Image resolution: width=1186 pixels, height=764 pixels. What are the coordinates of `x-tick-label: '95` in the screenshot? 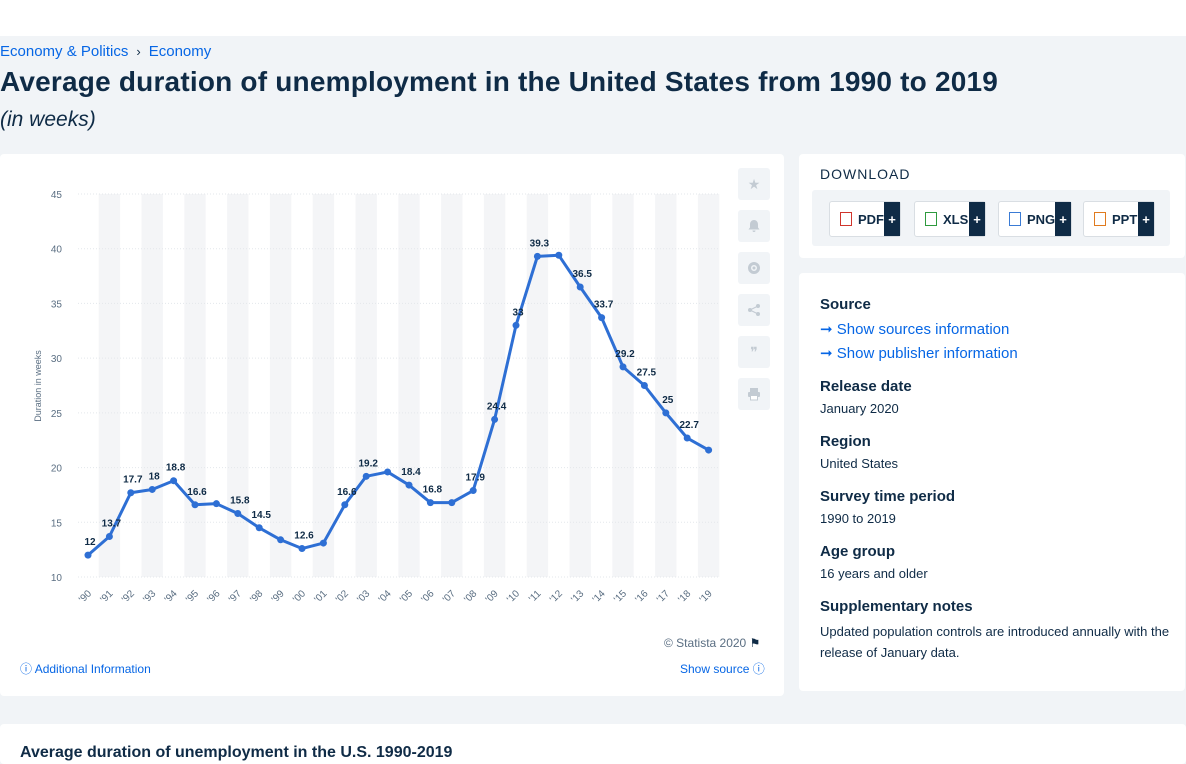 It's located at (192, 596).